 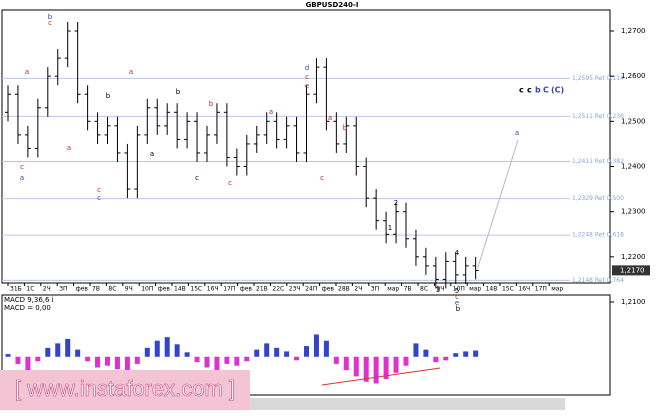 What do you see at coordinates (424, 289) in the screenshot?
I see `x-tick-label: 8С` at bounding box center [424, 289].